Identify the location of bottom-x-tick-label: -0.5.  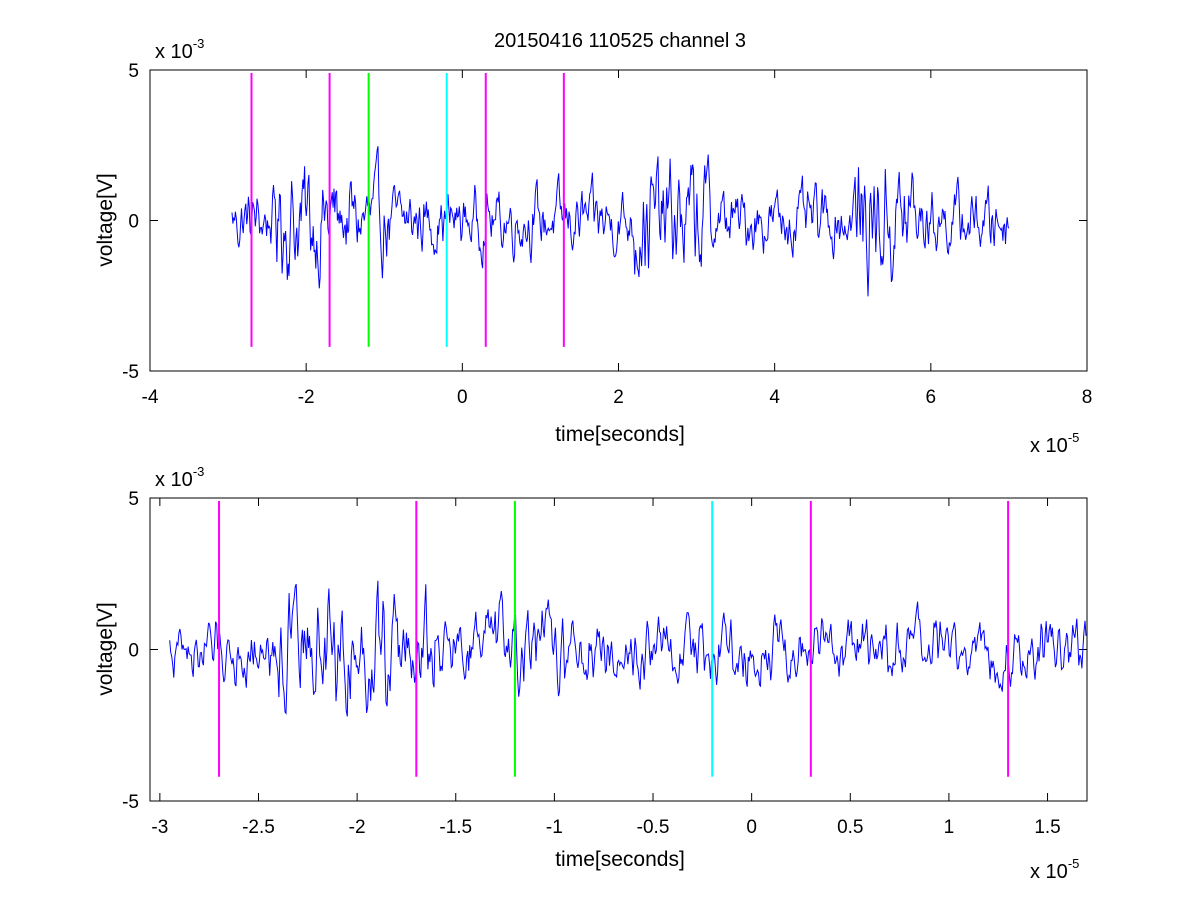
(653, 827).